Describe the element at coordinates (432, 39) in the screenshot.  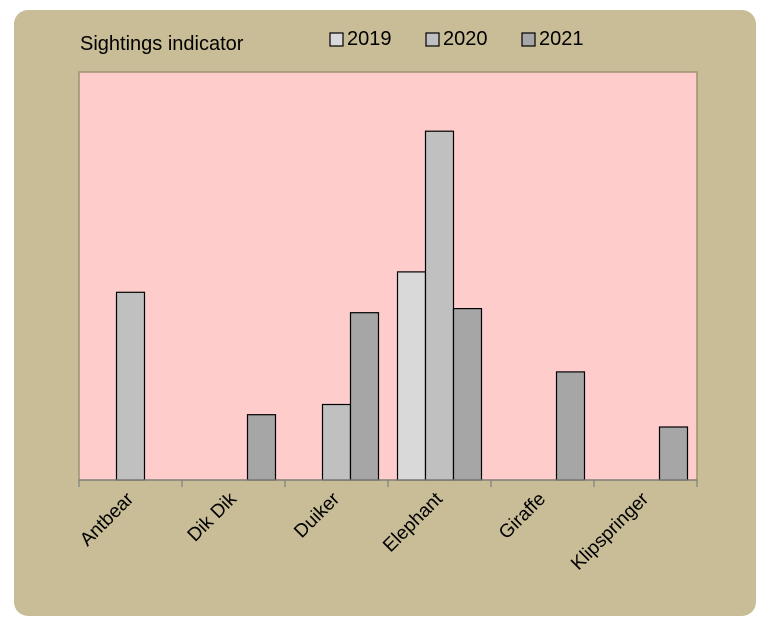
I see `legend-swatch-2020` at that location.